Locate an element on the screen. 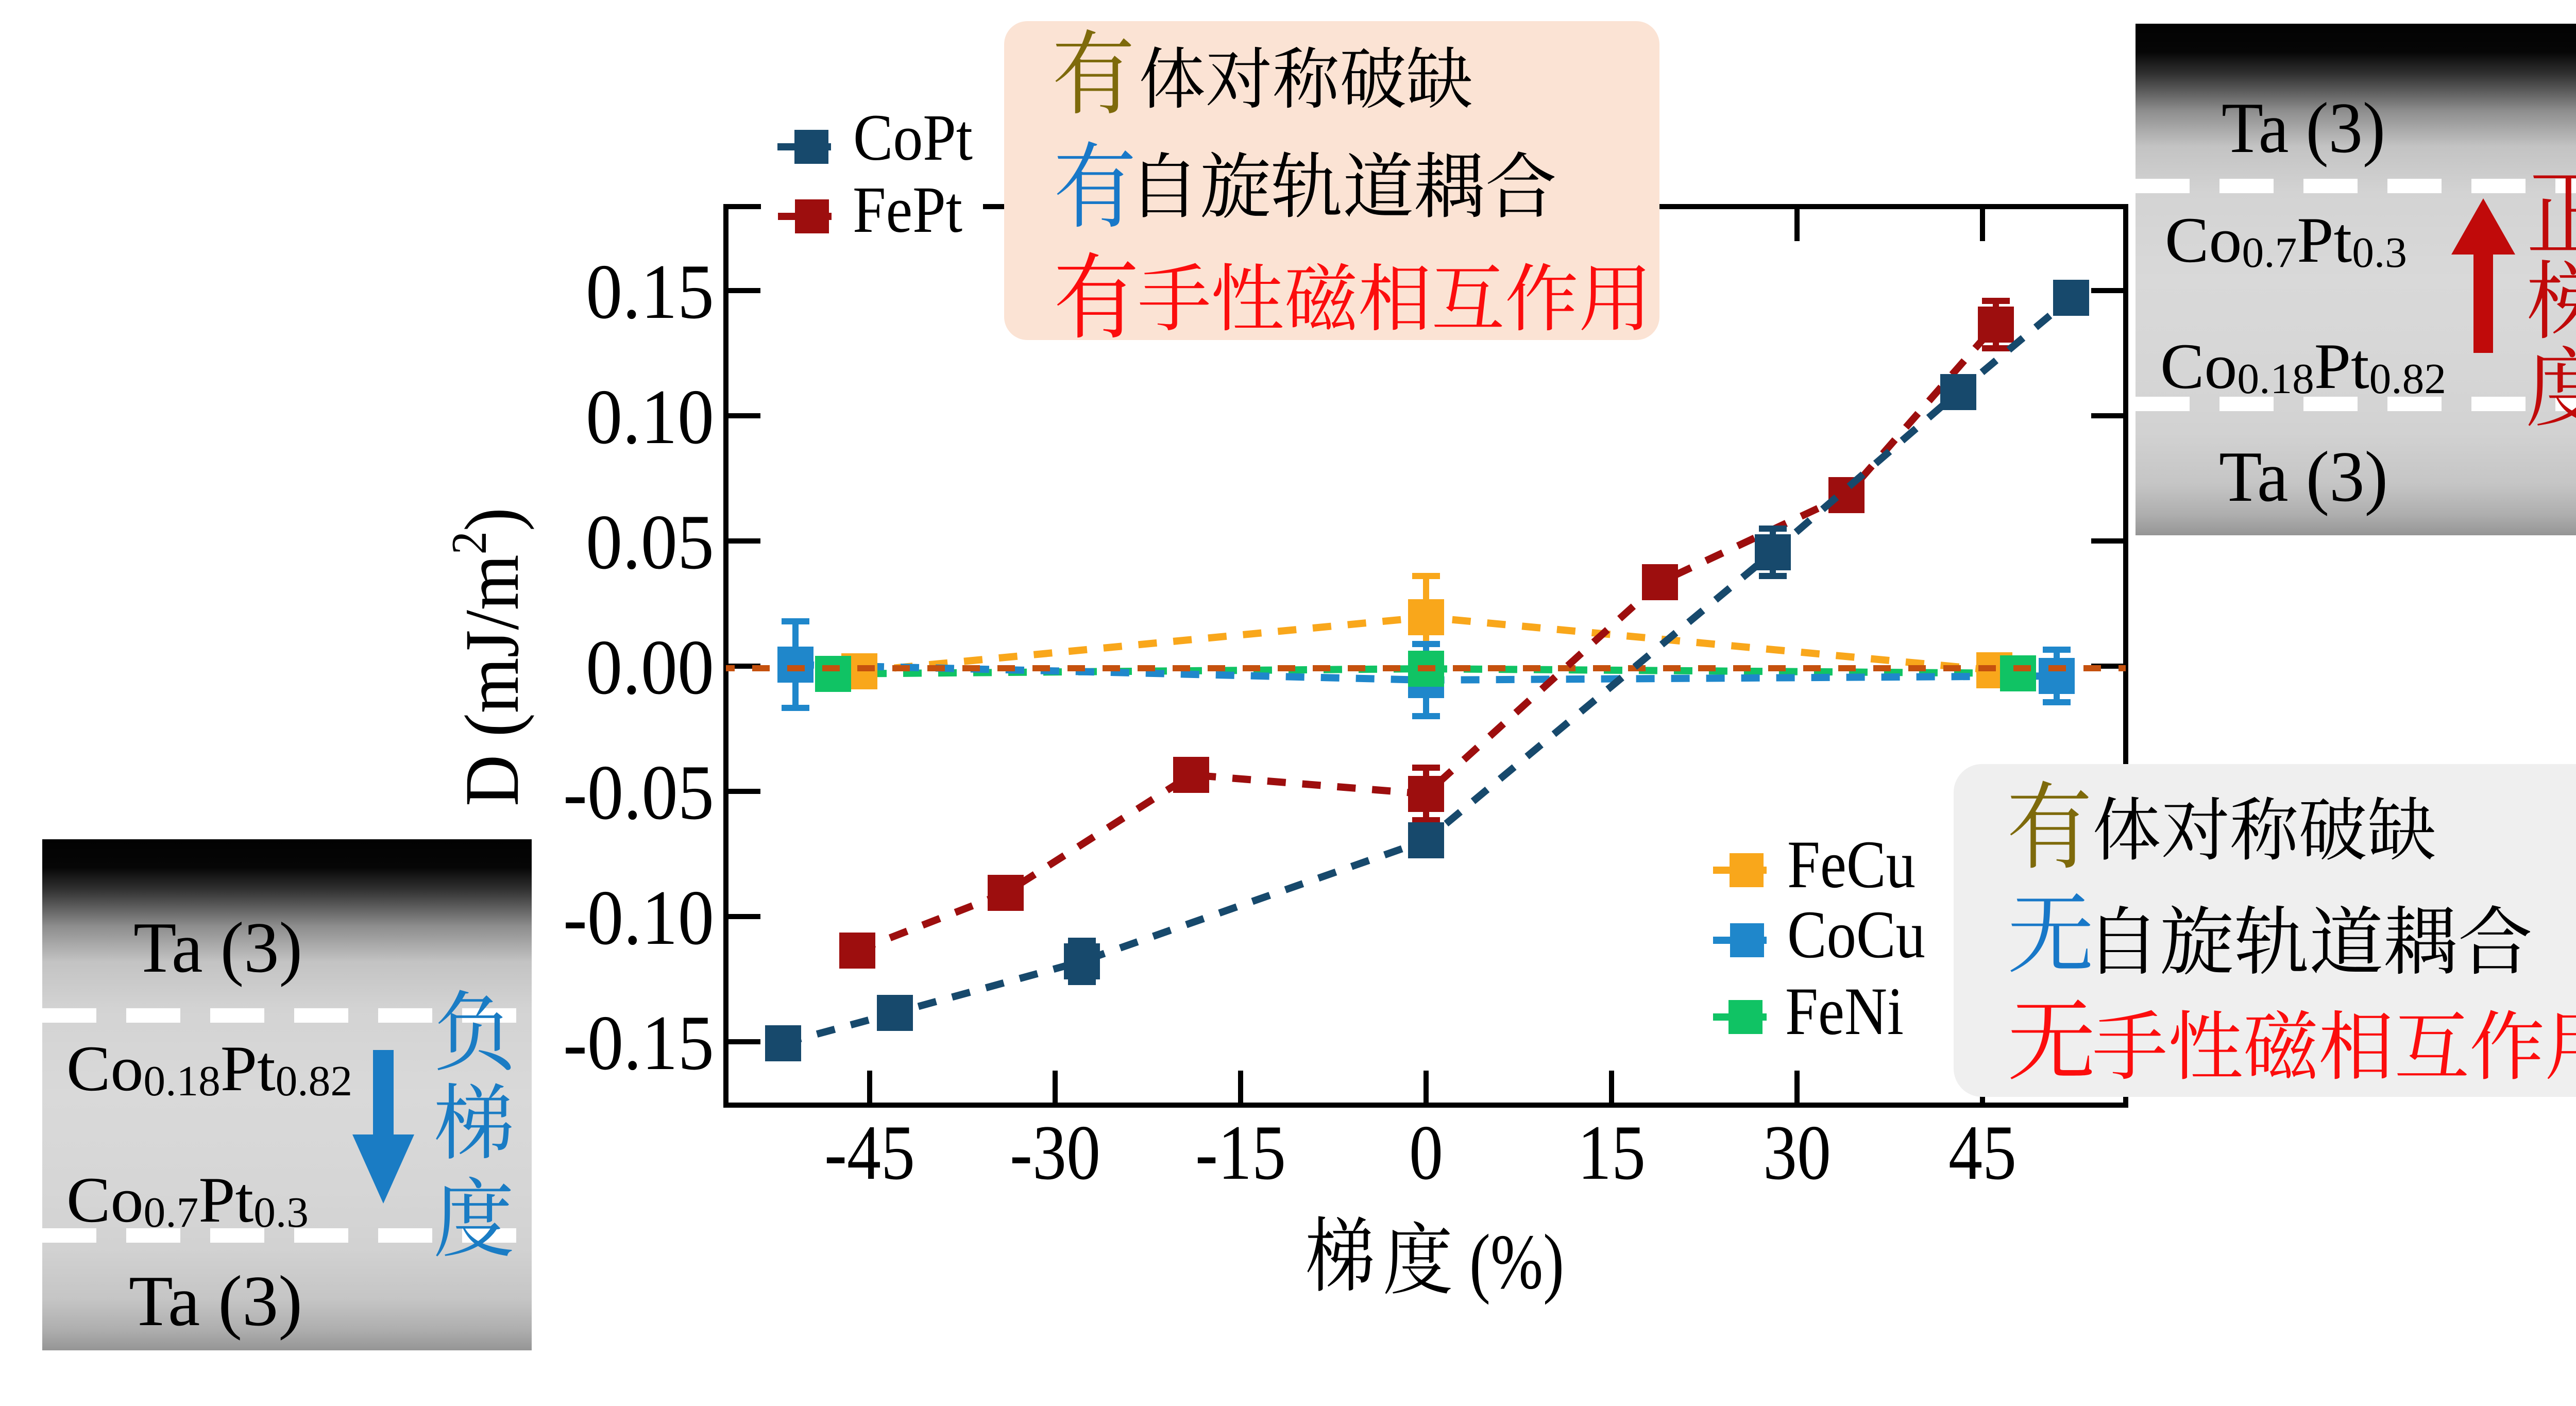 The width and height of the screenshot is (2576, 1406). svg-text: 0 is located at coordinates (1426, 1152).